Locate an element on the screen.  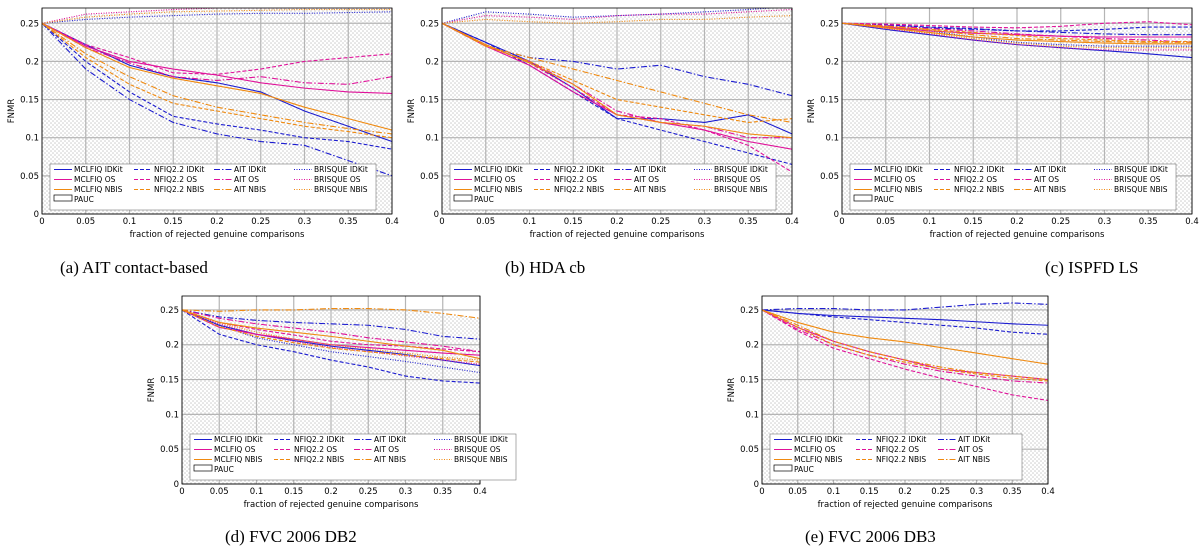
series-line-ait-idkit is located at coordinates (217, 99).